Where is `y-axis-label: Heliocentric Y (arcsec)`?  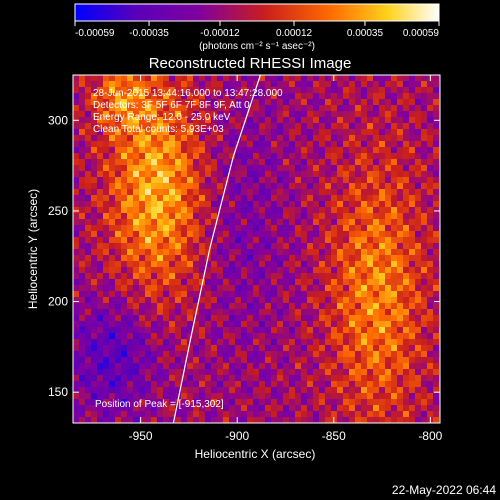 y-axis-label: Heliocentric Y (arcsec) is located at coordinates (33, 249).